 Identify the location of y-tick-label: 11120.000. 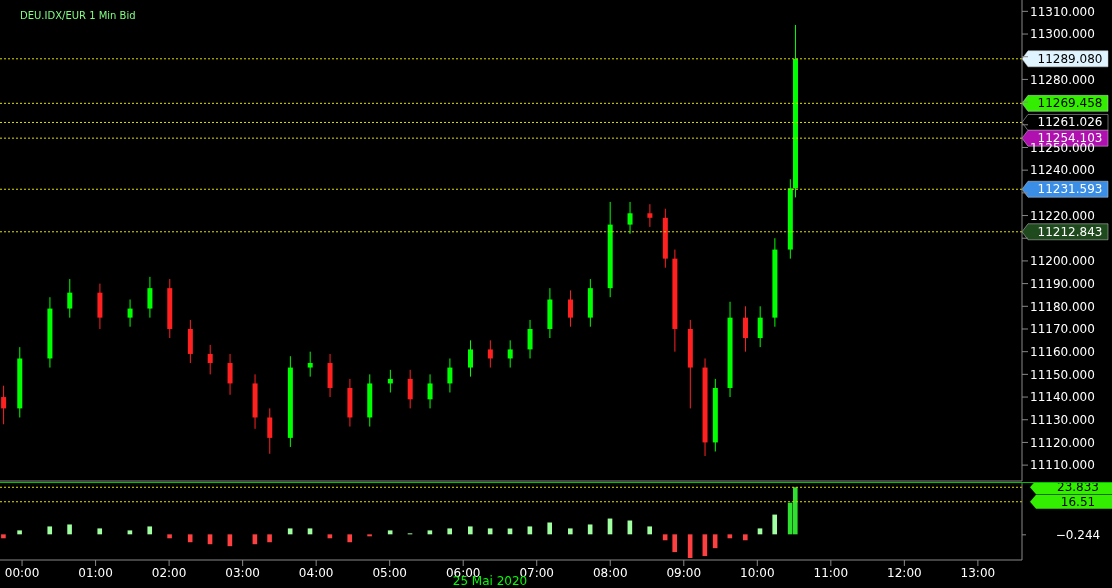
(1062, 442).